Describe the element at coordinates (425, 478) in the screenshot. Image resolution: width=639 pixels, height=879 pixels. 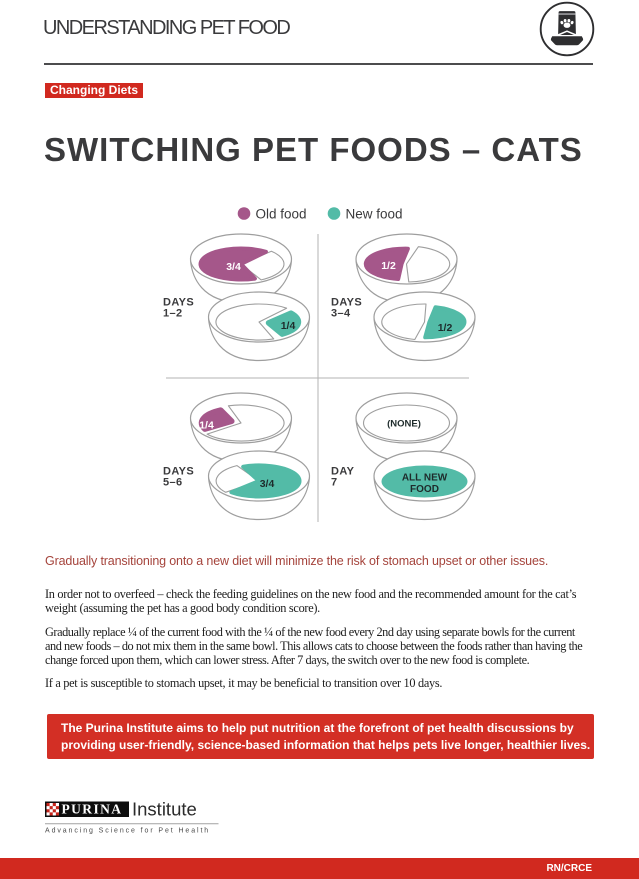
I see `svg-text: ALL NEW` at that location.